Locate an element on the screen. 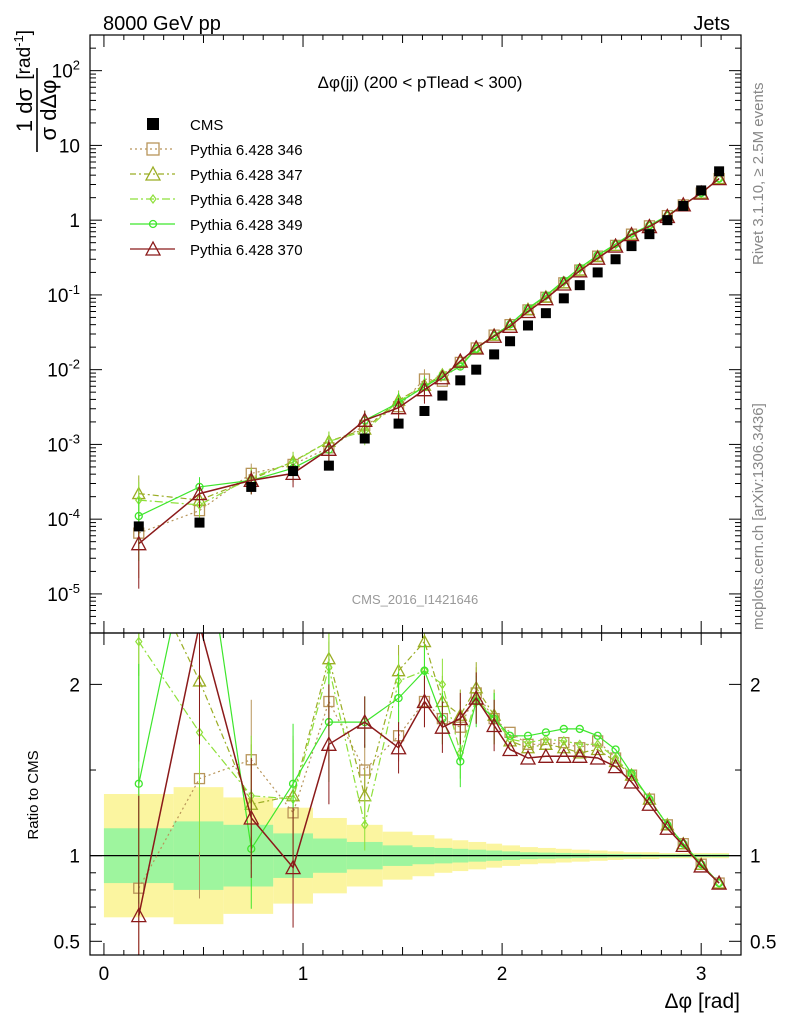 This screenshot has height=1024, width=786. ratio-y-tick-label-left: 0.5 is located at coordinates (67, 942).